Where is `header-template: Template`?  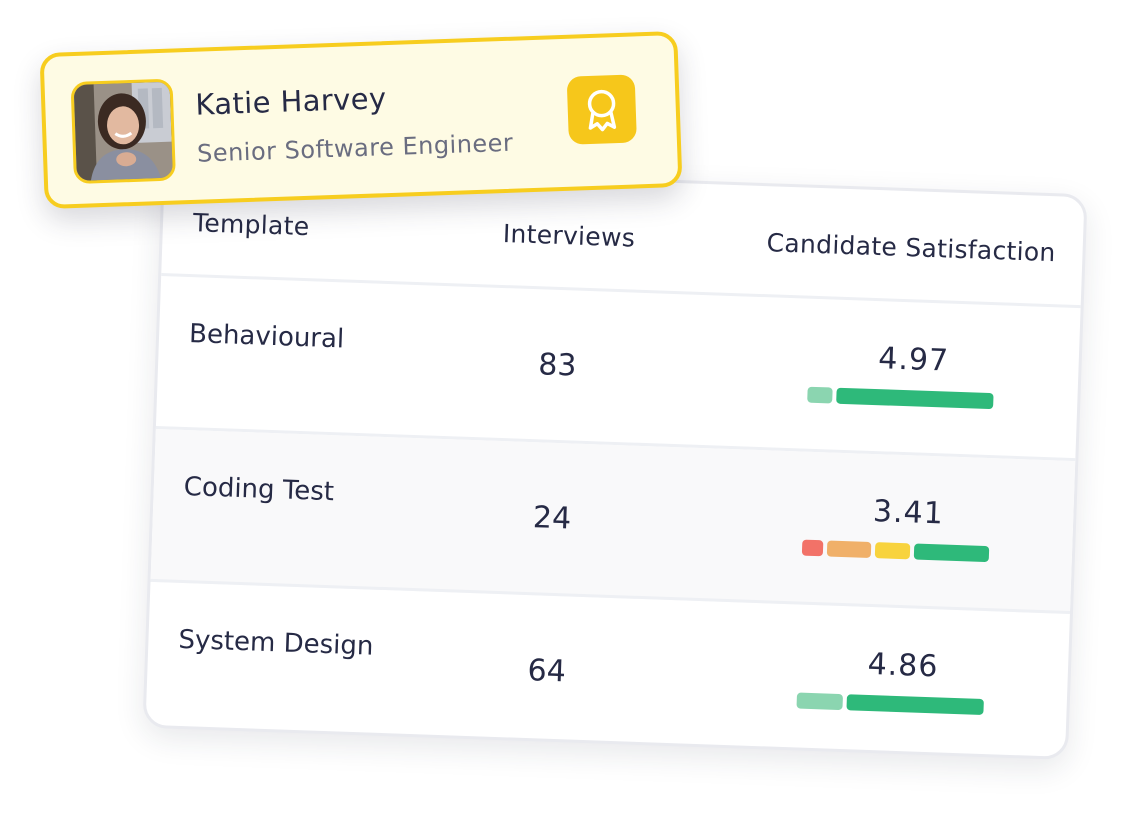
header-template: Template is located at coordinates (251, 225).